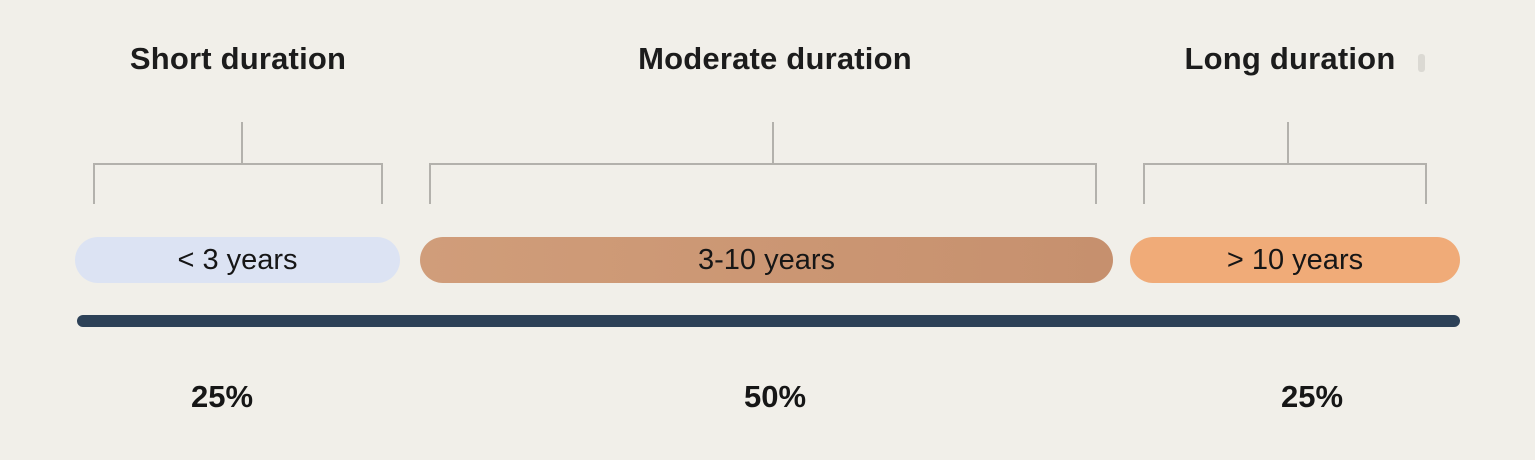 The width and height of the screenshot is (1535, 460). Describe the element at coordinates (775, 58) in the screenshot. I see `segment-title-moderate: Moderate duration` at that location.